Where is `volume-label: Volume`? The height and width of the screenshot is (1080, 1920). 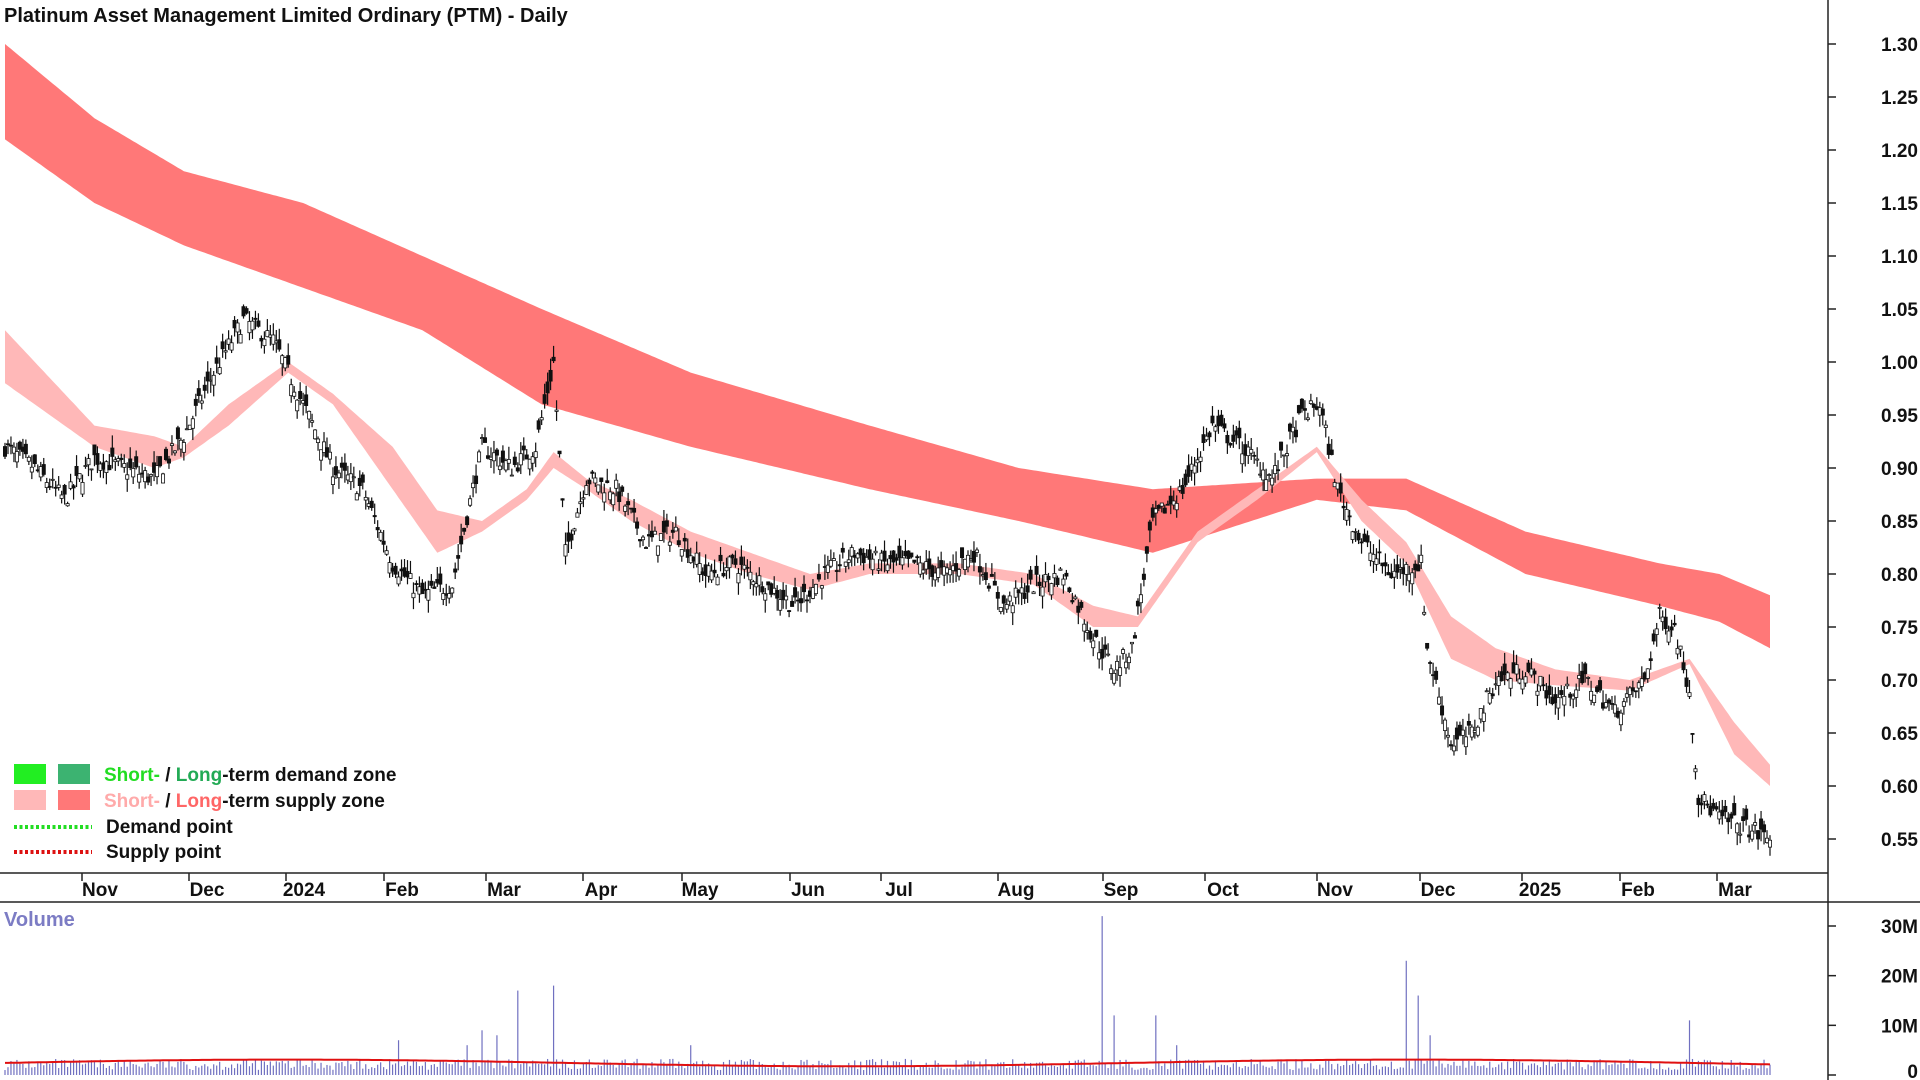 volume-label: Volume is located at coordinates (39, 920).